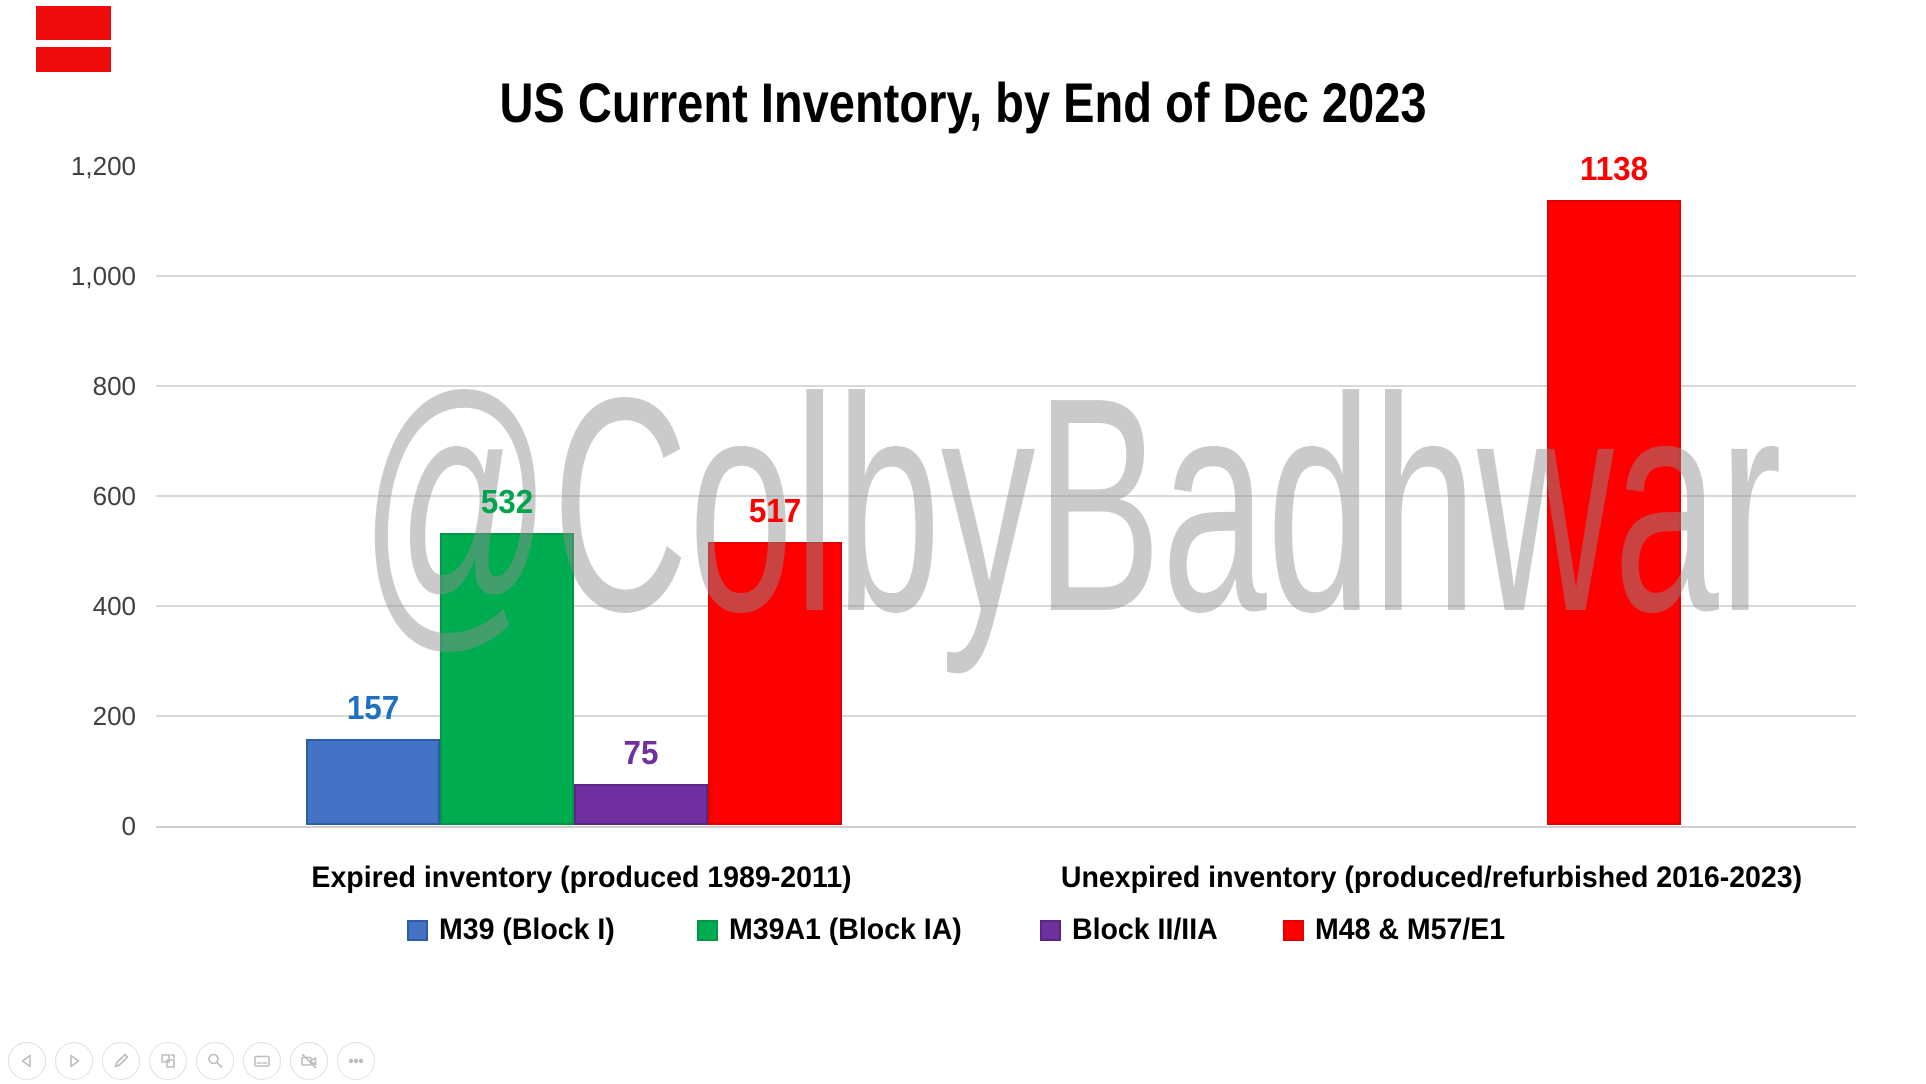 This screenshot has height=1084, width=1926. Describe the element at coordinates (114, 605) in the screenshot. I see `y-axis-tick-label: 400` at that location.